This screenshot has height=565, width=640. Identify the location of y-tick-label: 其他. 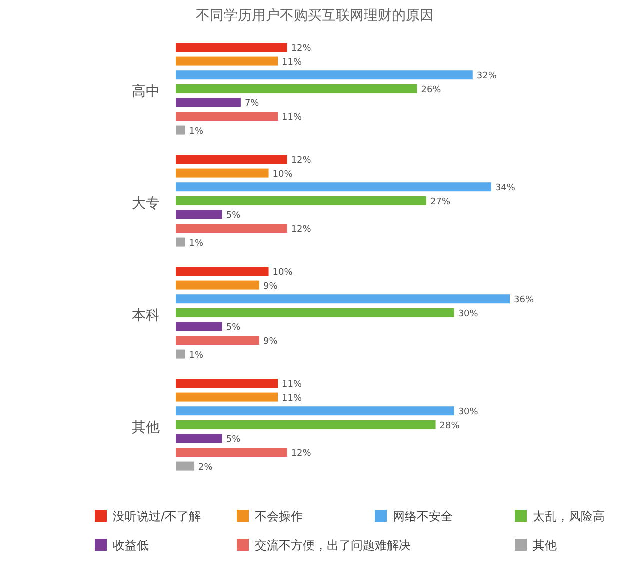
(146, 428).